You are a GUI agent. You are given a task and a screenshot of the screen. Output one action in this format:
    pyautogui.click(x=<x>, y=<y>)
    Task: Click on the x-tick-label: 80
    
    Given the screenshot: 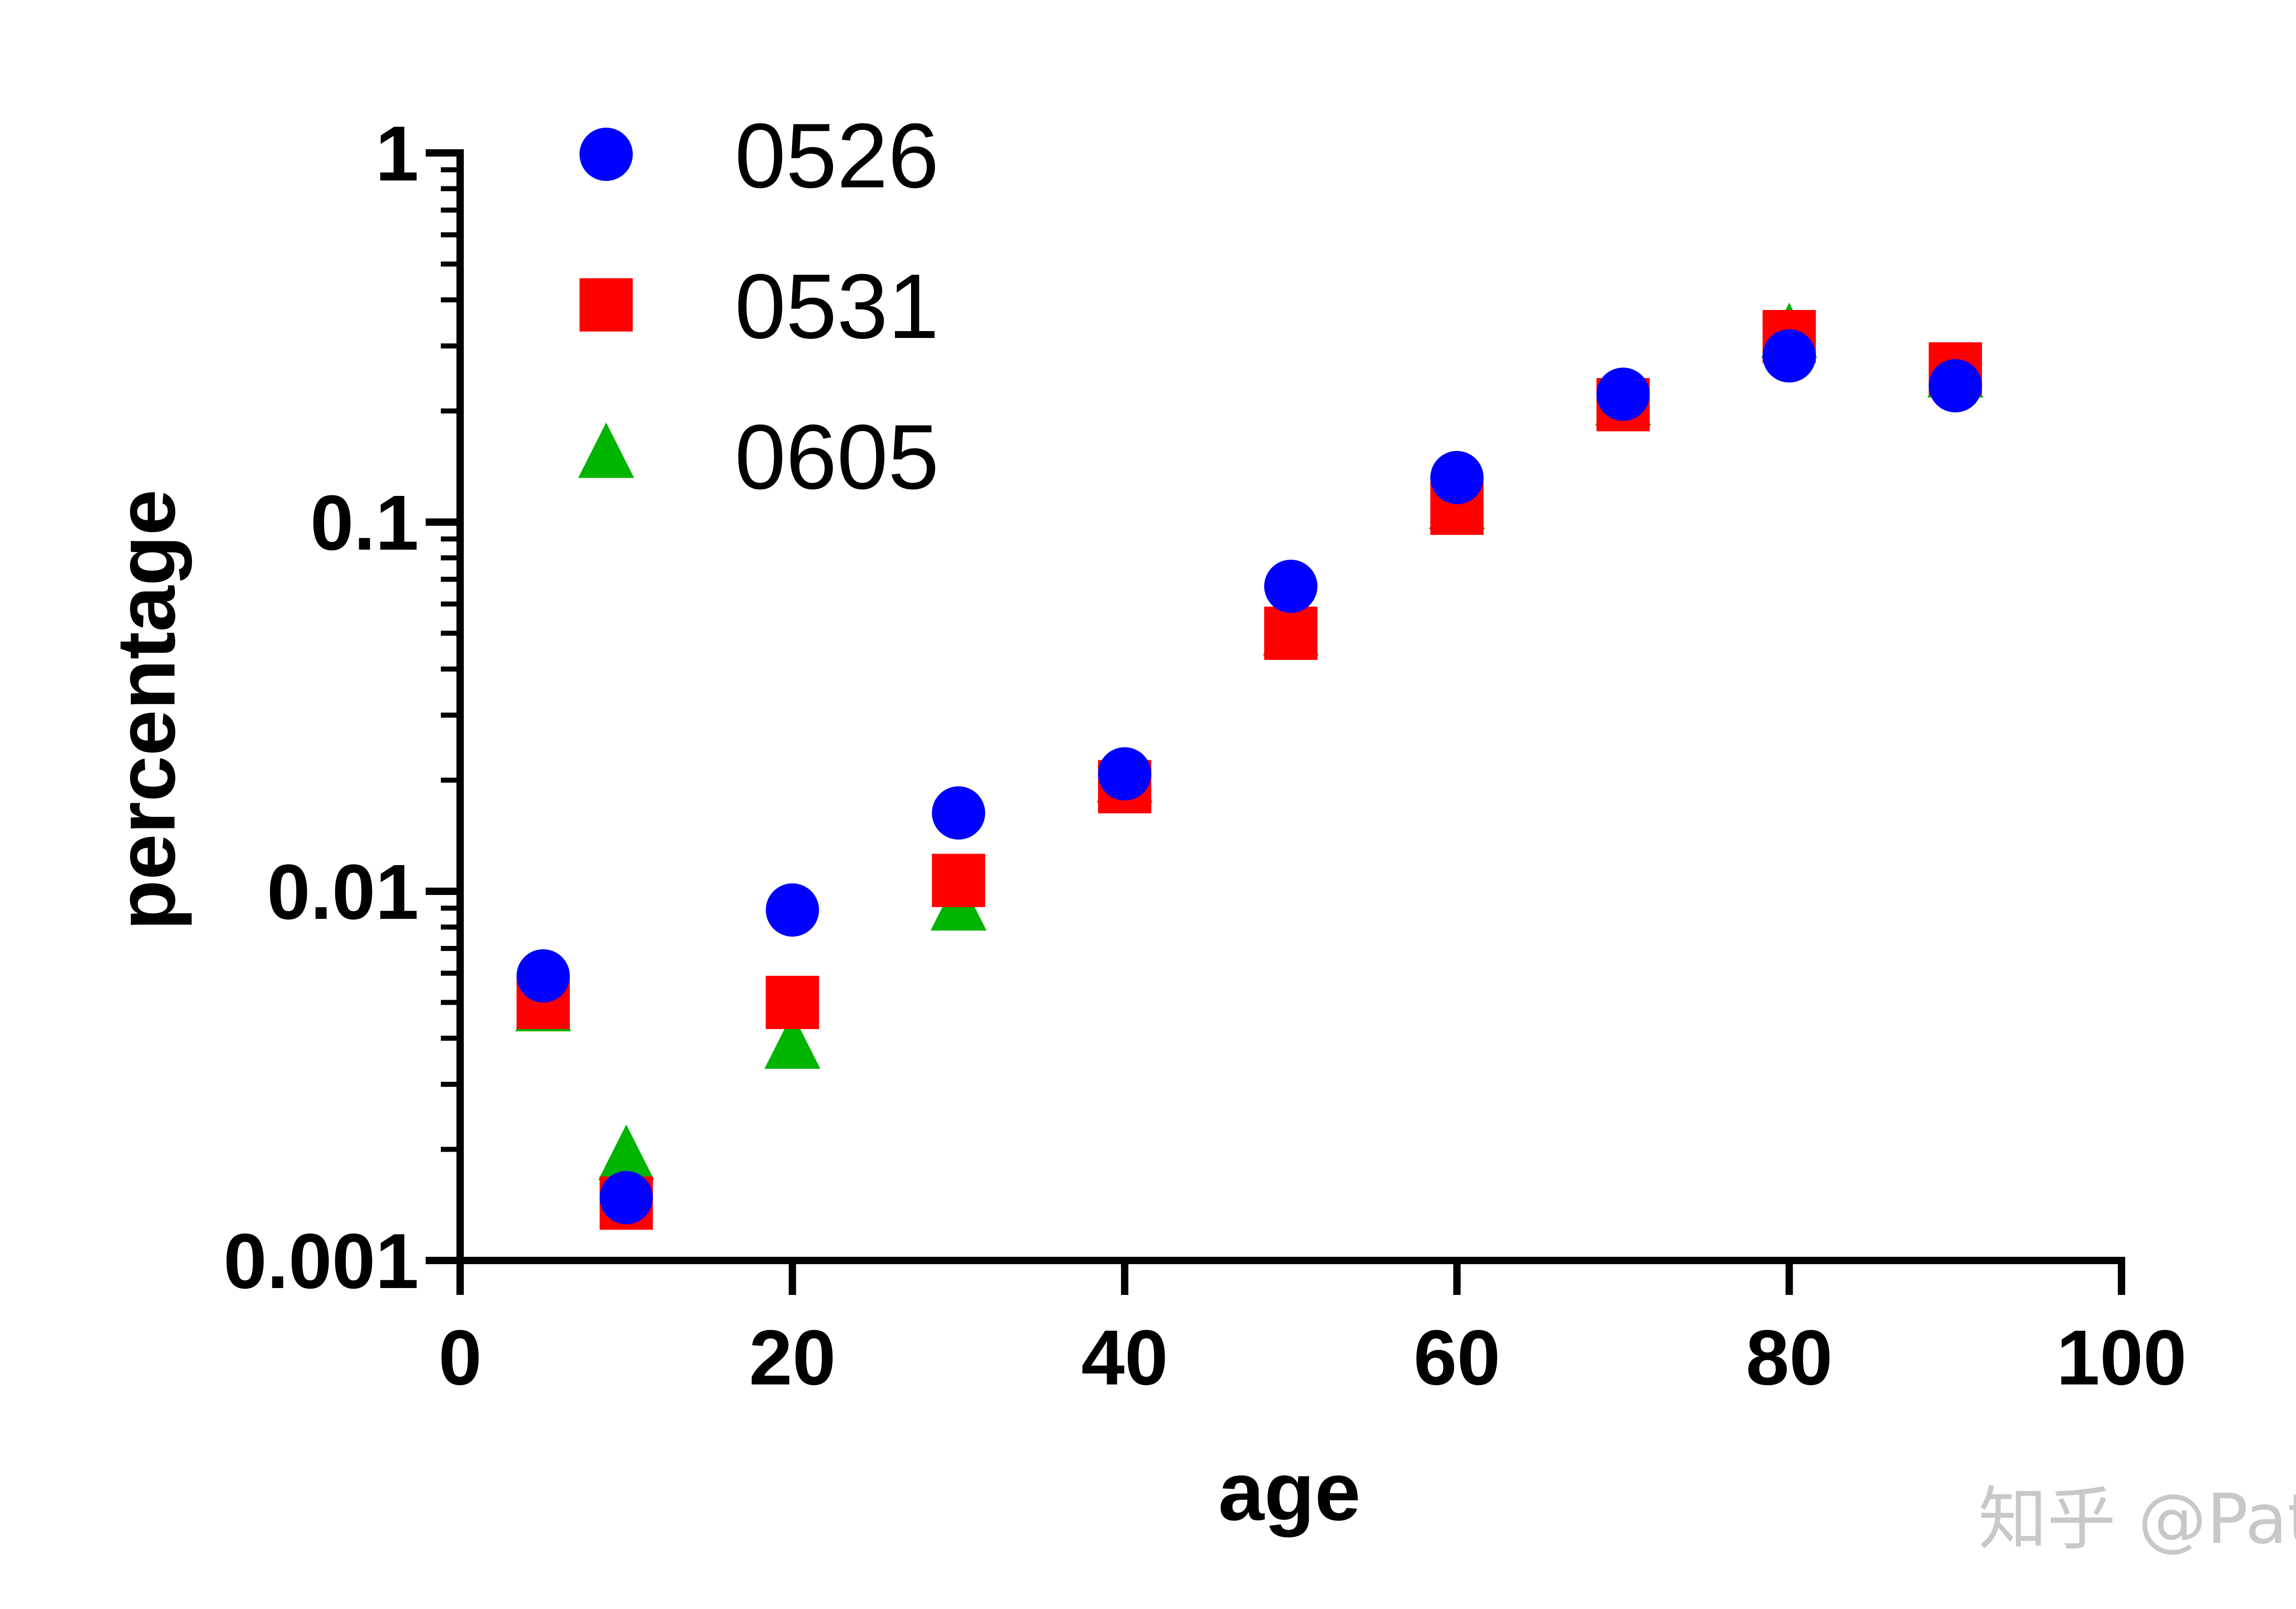 What is the action you would take?
    pyautogui.click(x=1789, y=1357)
    